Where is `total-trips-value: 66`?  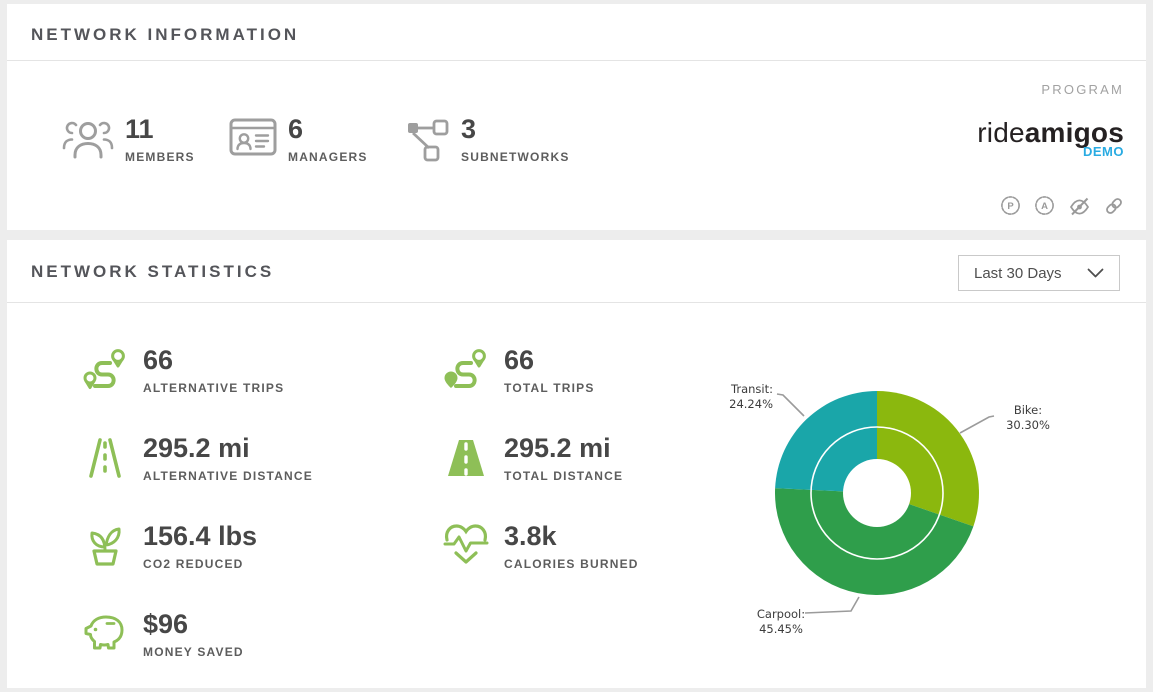 total-trips-value: 66 is located at coordinates (519, 360).